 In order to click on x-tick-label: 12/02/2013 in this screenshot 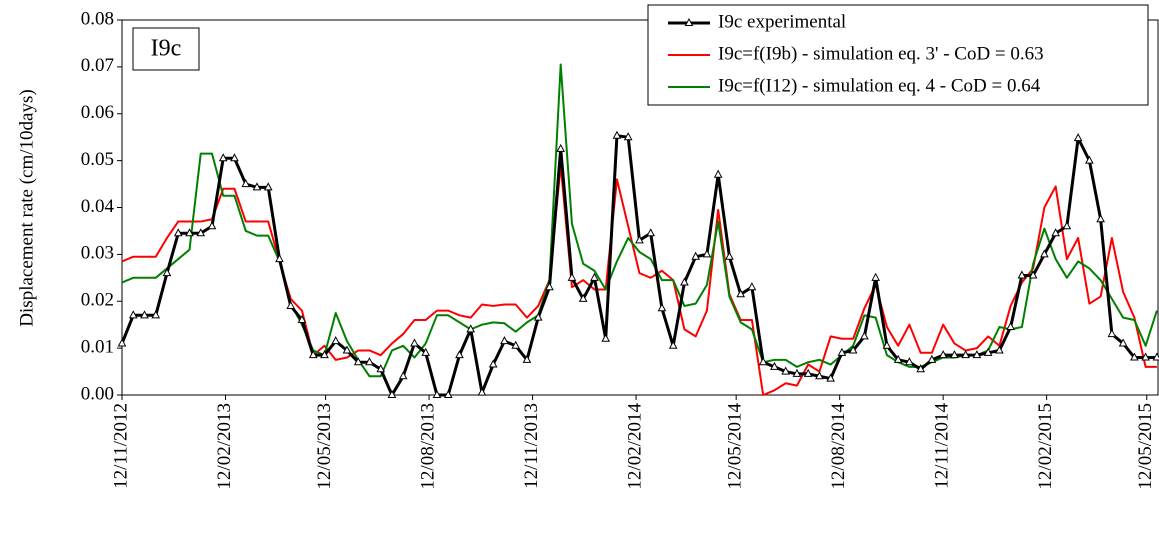, I will do `click(224, 446)`.